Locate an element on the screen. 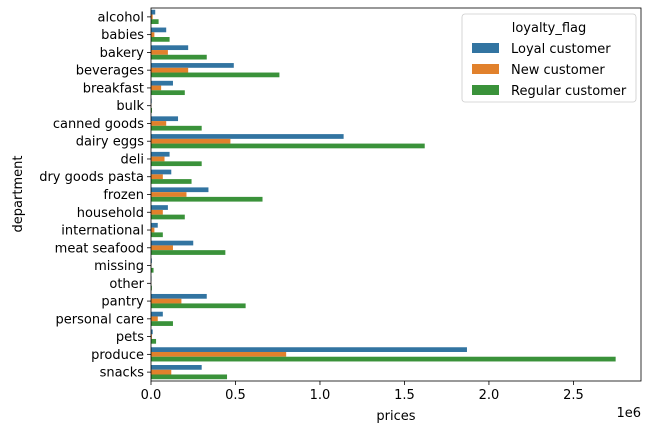 This screenshot has width=657, height=432. y-tick-label: international is located at coordinates (102, 231).